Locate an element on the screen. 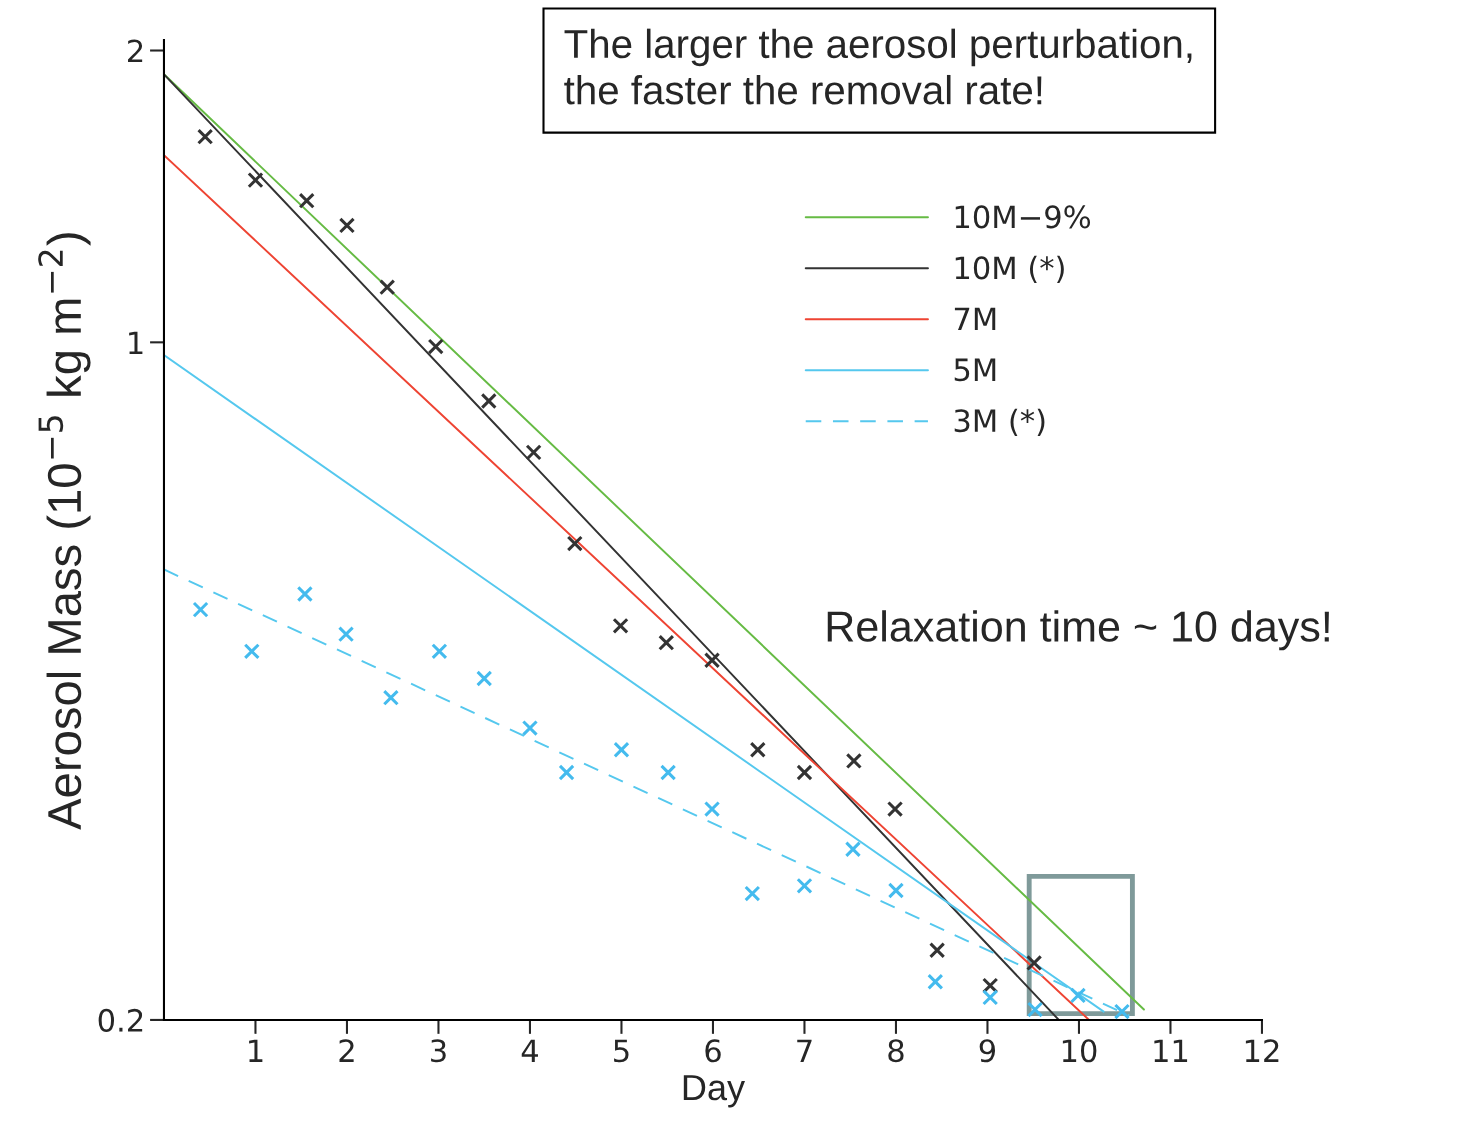  x-tick-label: 3 is located at coordinates (438, 1051).